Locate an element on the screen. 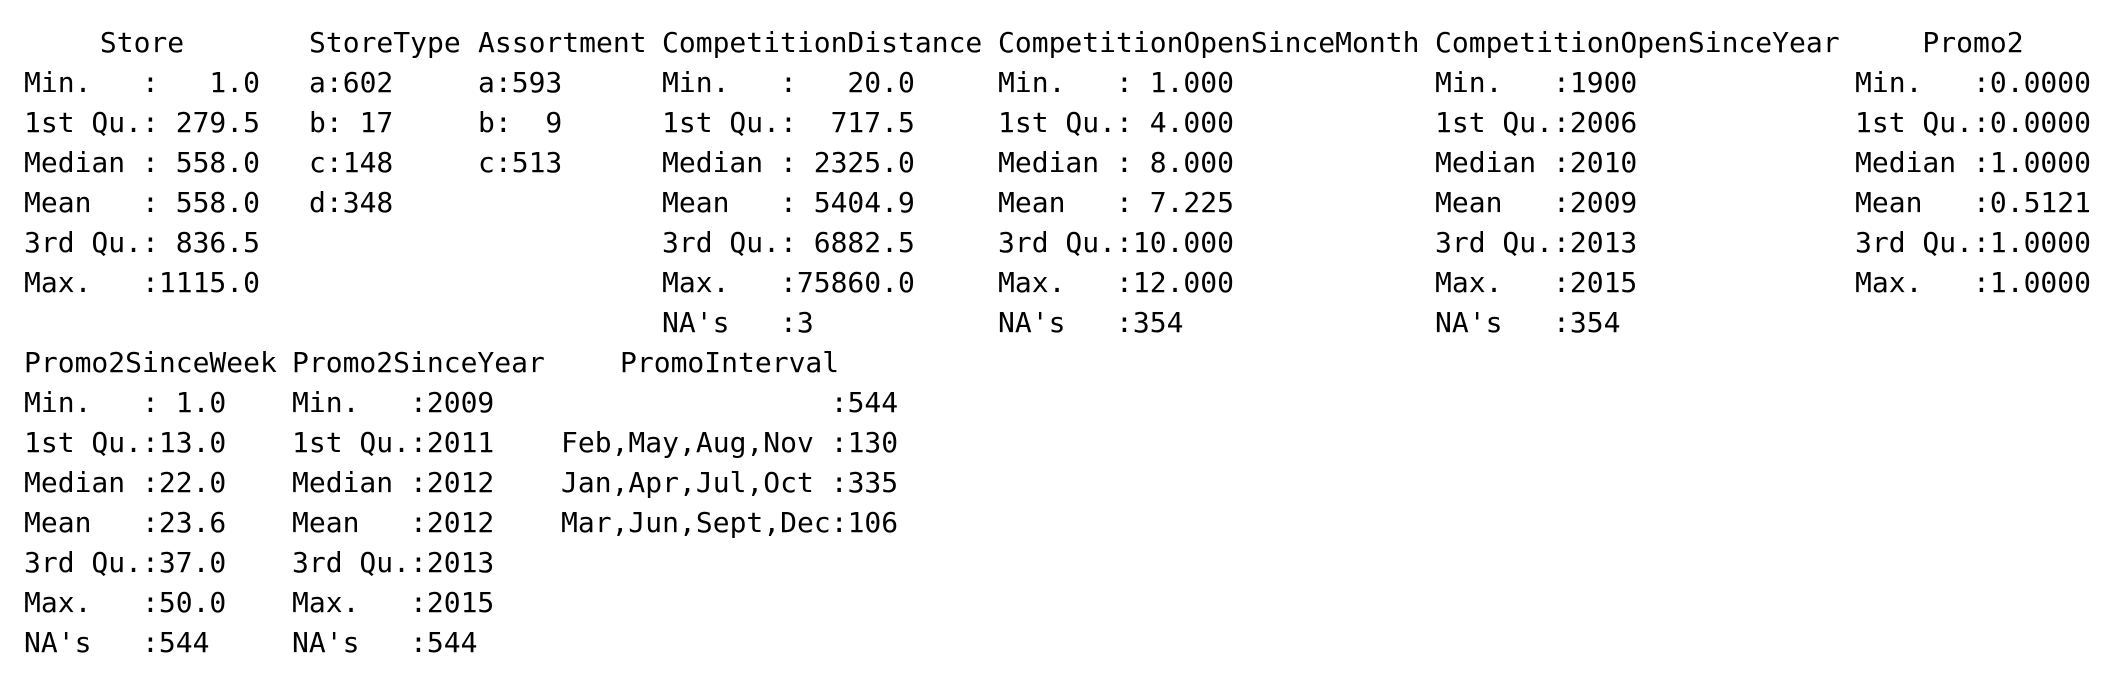 Image resolution: width=2118 pixels, height=676 pixels. summary-cell: Mean :23.6 is located at coordinates (125, 522).